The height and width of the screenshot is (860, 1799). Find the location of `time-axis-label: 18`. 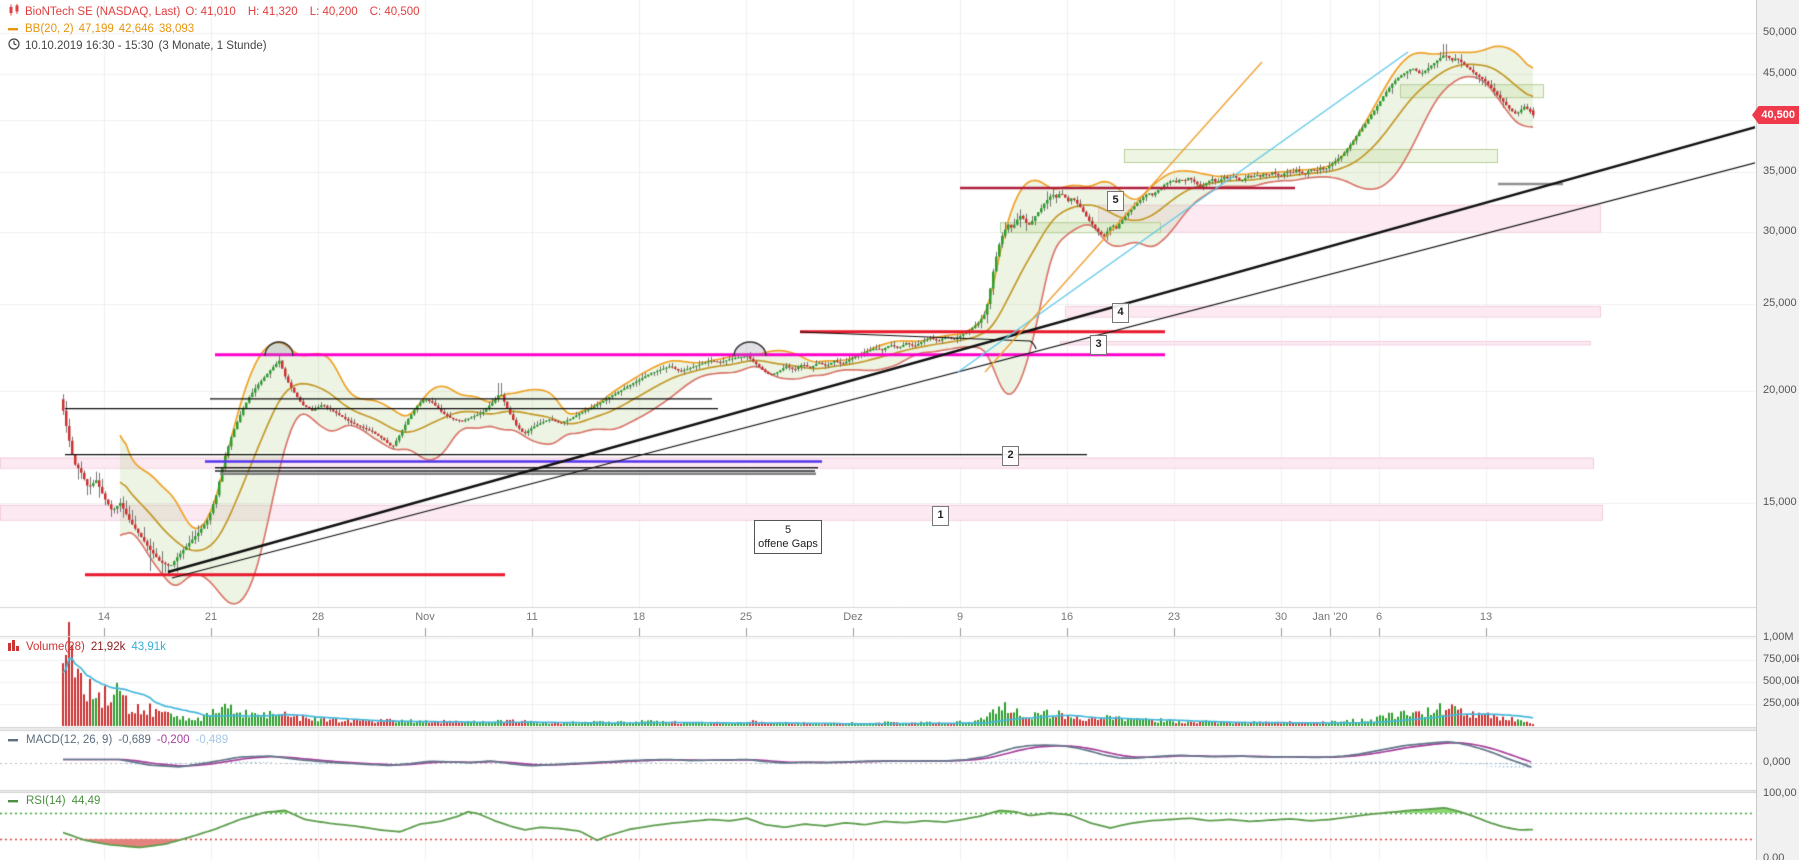

time-axis-label: 18 is located at coordinates (639, 617).